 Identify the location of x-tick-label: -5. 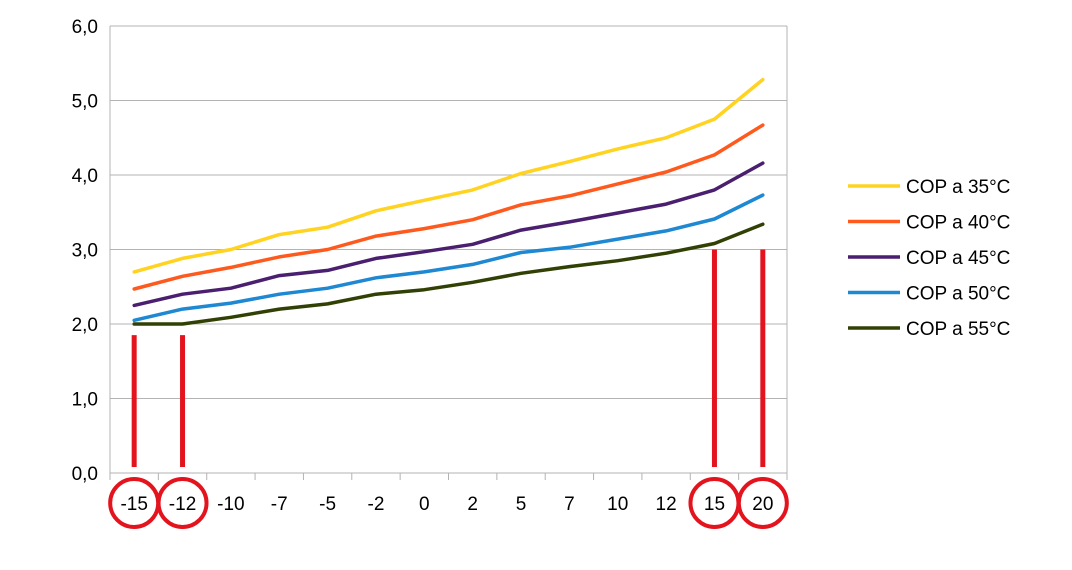
(327, 504).